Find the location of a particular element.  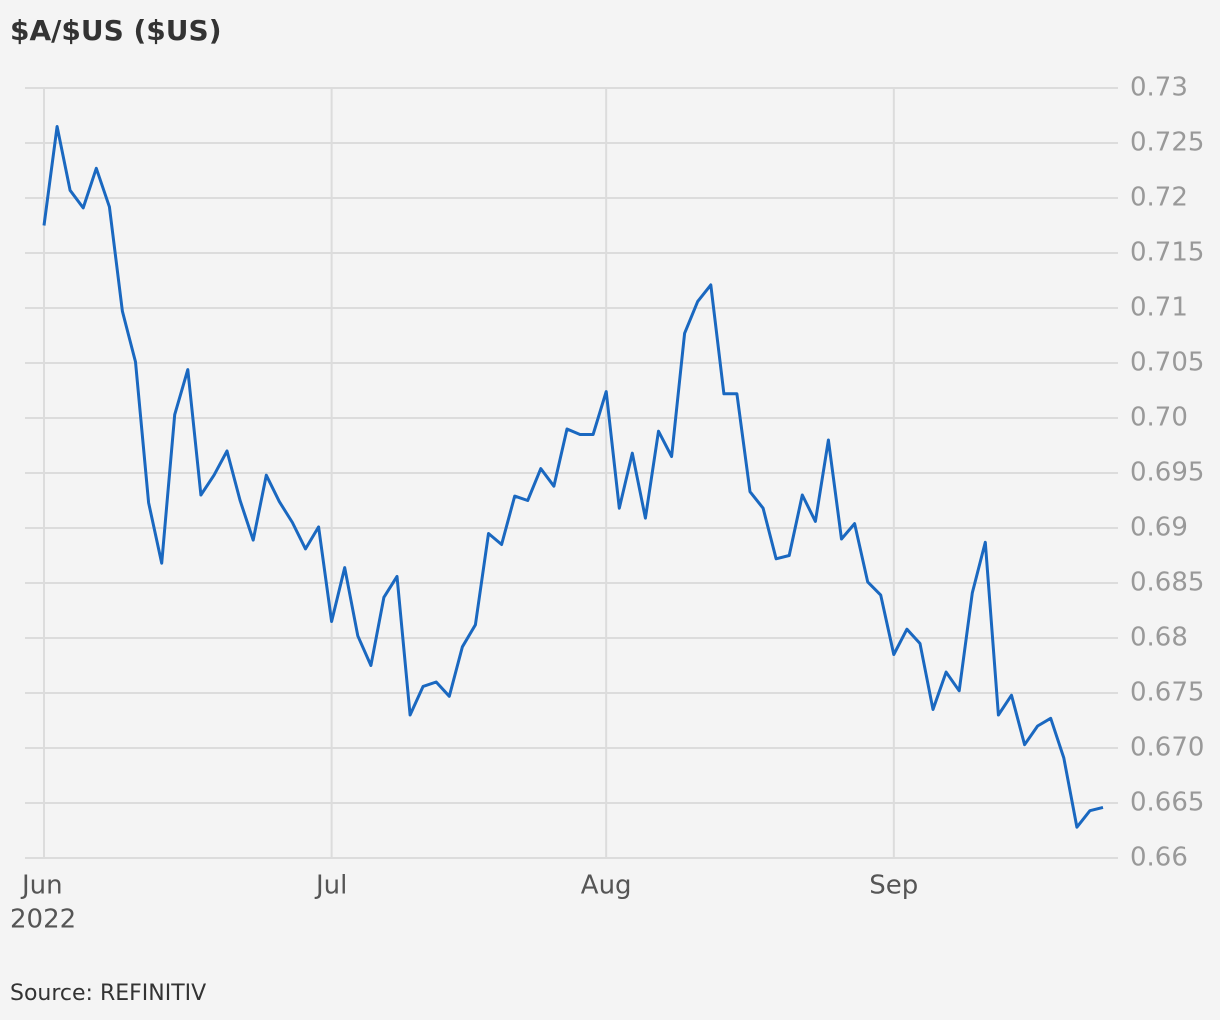

source: Source: REFINITIV is located at coordinates (108, 993).